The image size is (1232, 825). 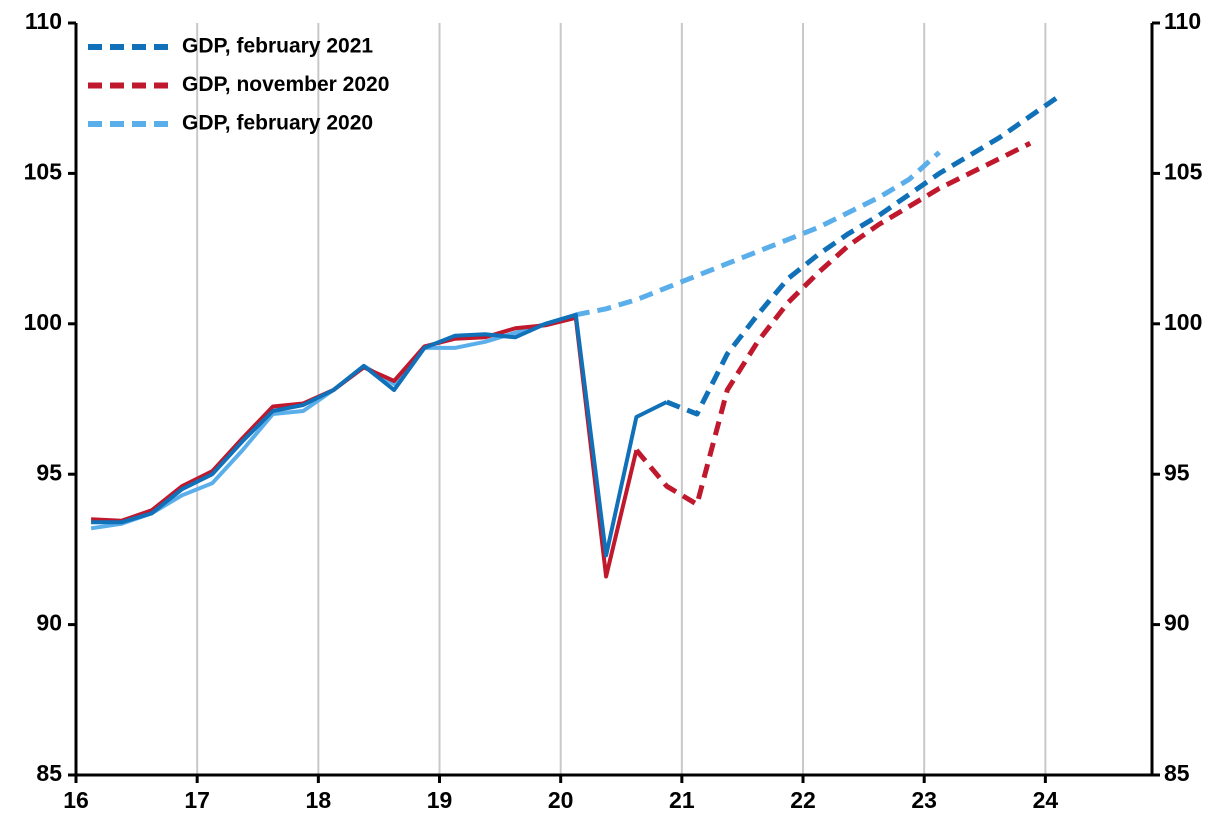 I want to click on x-tick-label: 23, so click(x=924, y=800).